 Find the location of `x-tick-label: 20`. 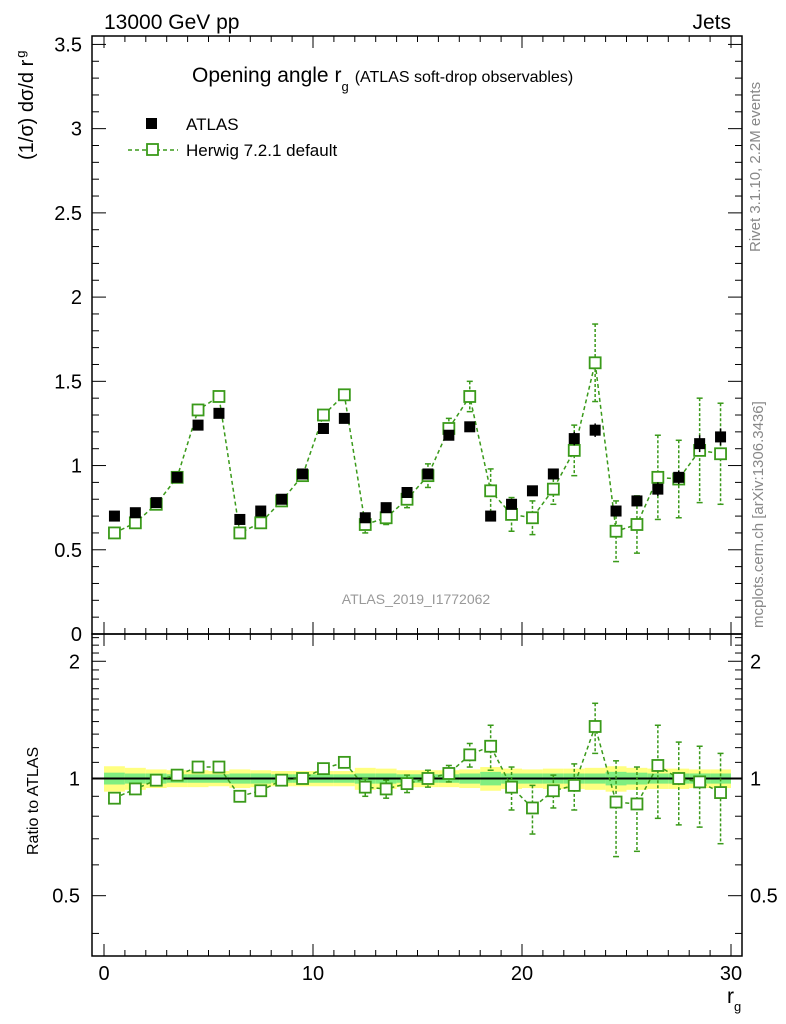

x-tick-label: 20 is located at coordinates (522, 974).